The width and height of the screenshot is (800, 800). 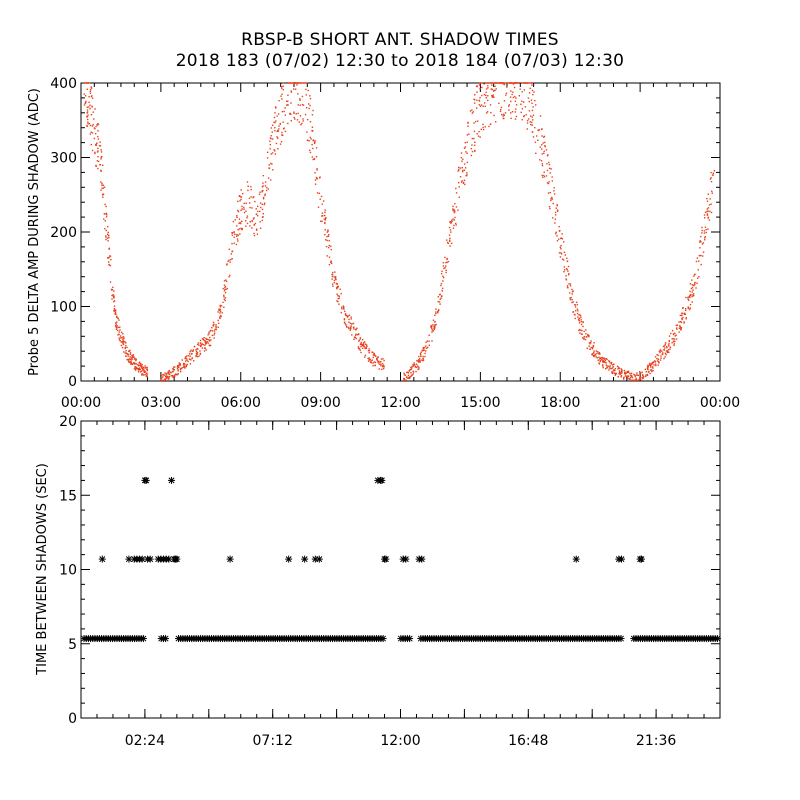 What do you see at coordinates (68, 571) in the screenshot?
I see `bottom-y-tick-label: 10` at bounding box center [68, 571].